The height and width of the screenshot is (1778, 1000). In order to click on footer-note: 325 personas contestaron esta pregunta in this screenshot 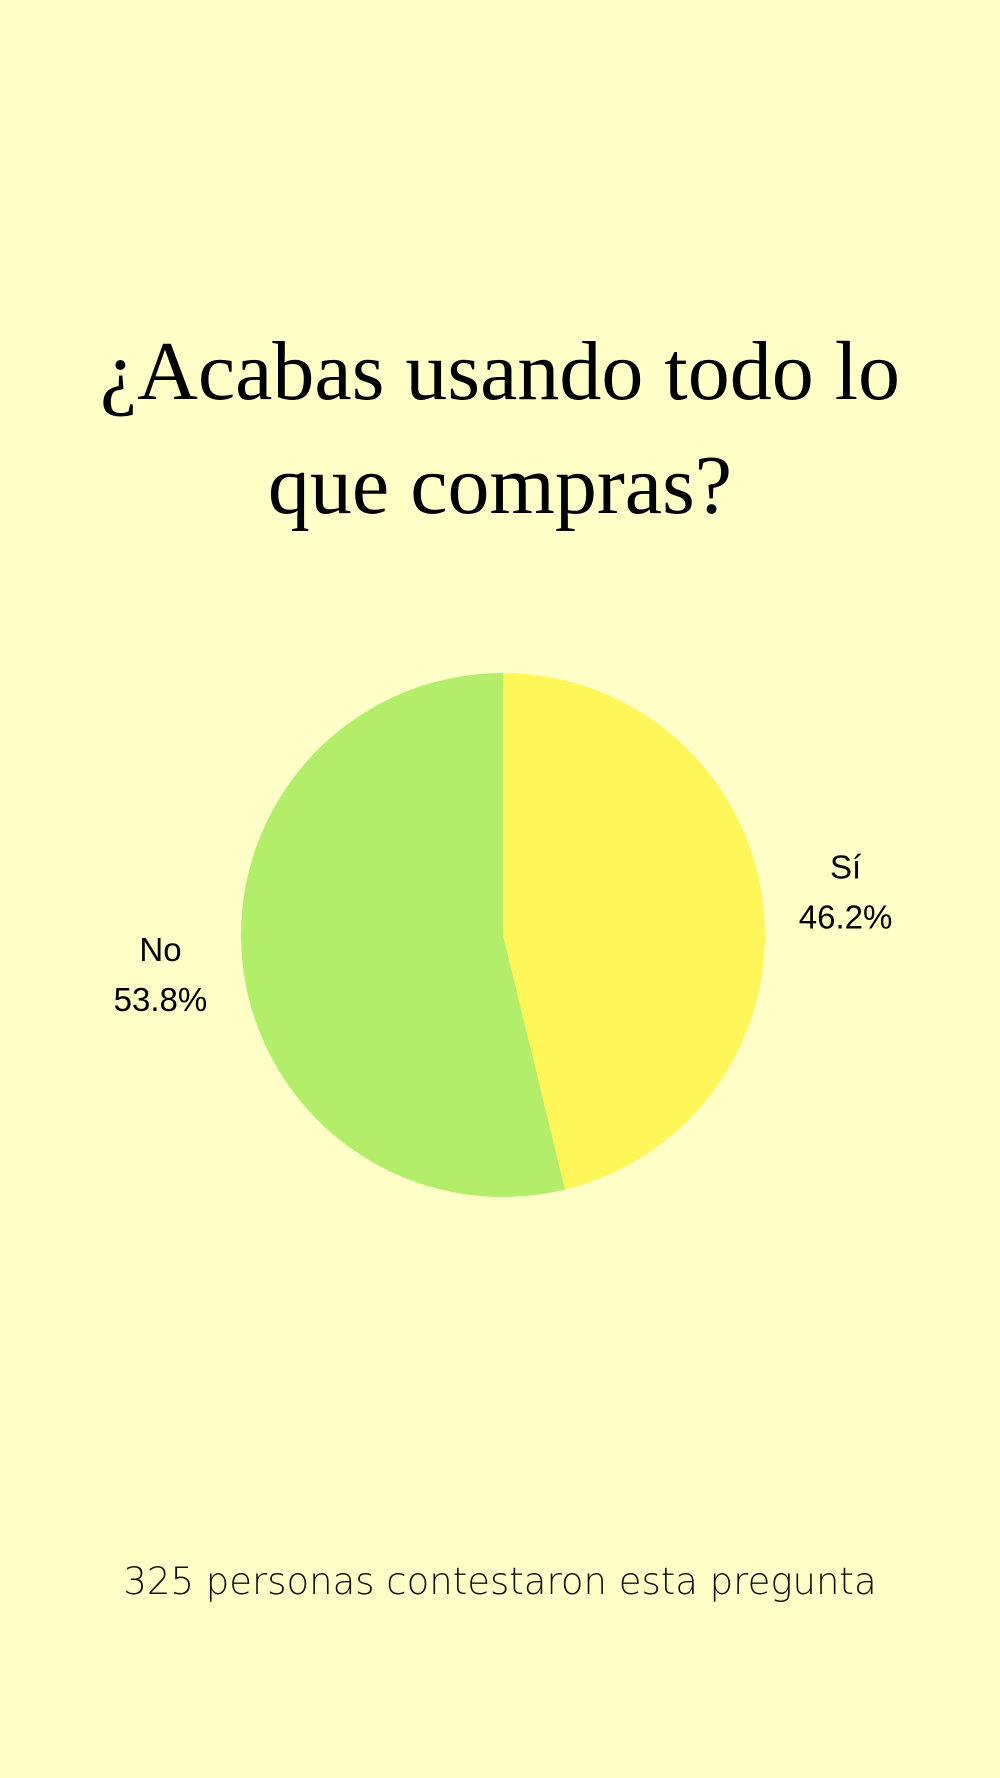, I will do `click(500, 1581)`.